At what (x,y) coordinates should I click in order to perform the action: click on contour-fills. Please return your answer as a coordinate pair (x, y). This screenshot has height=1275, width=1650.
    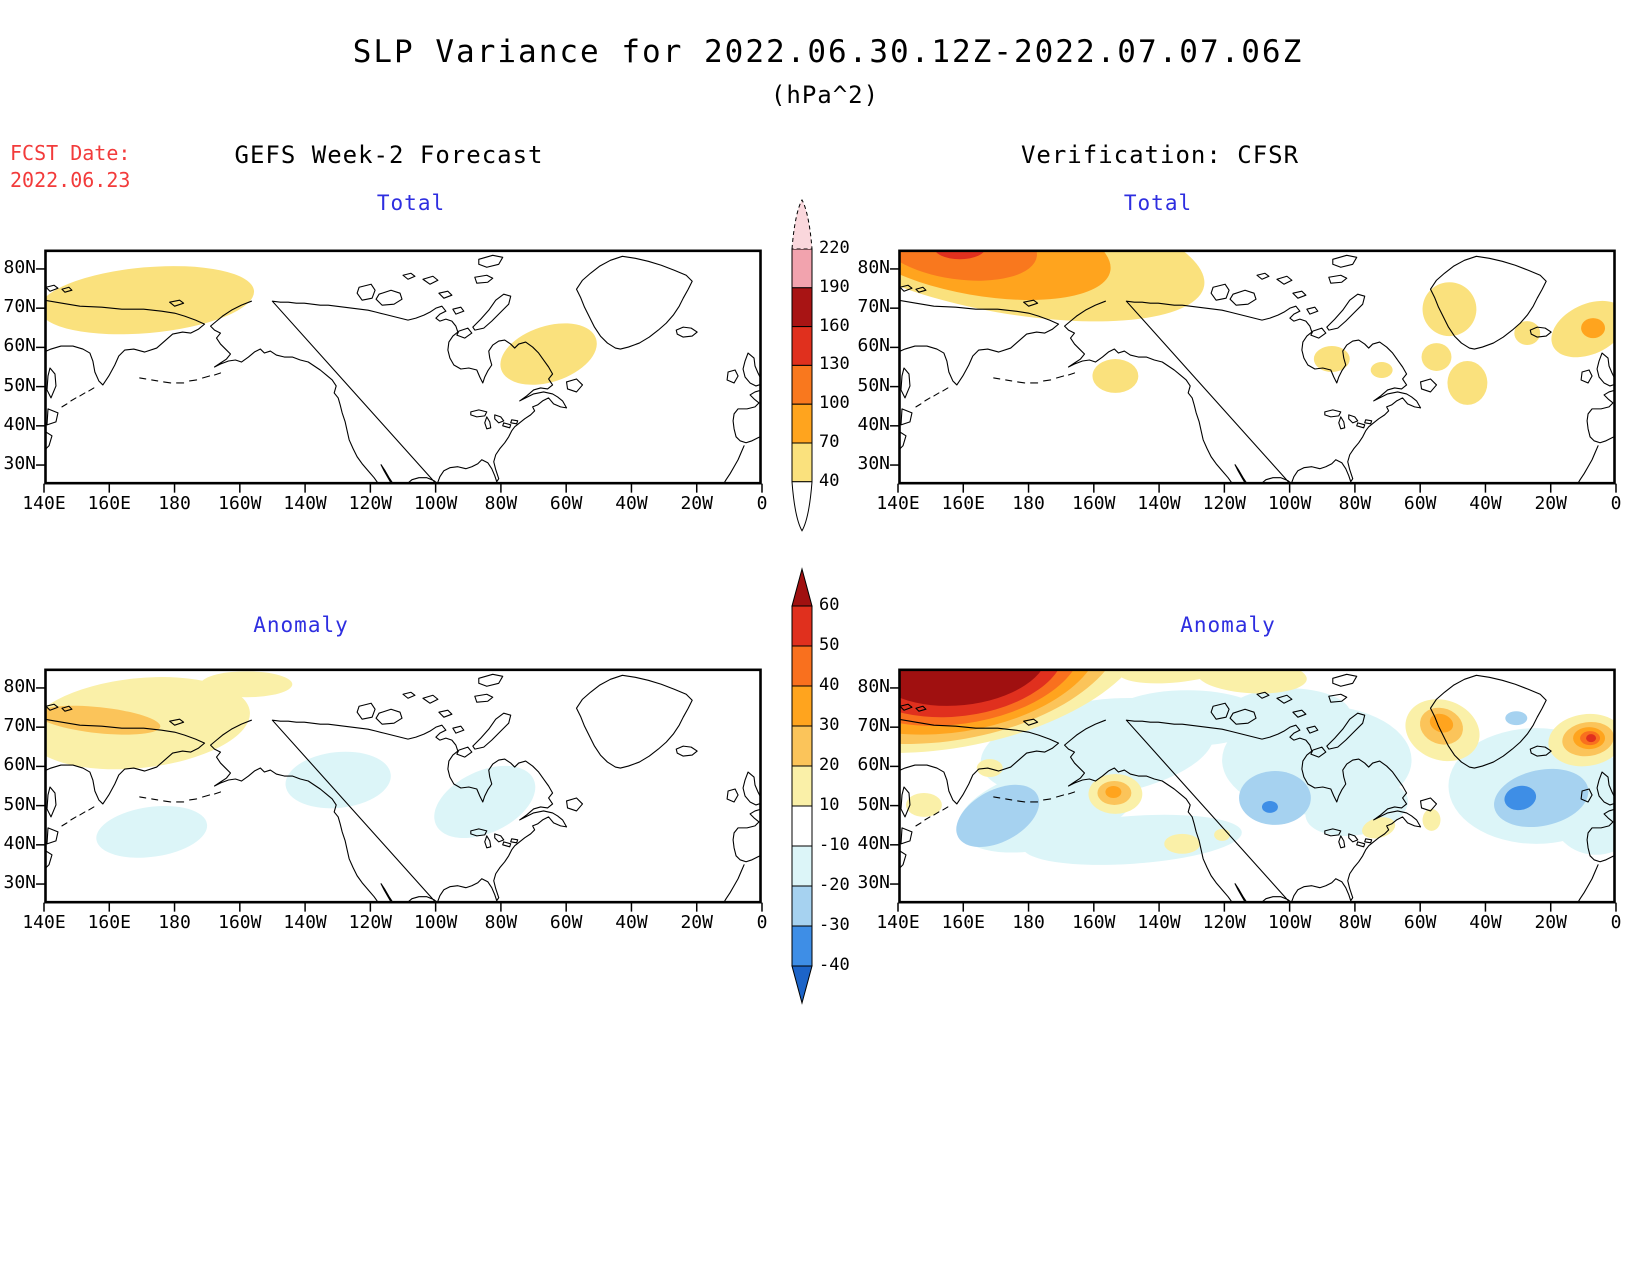
    Looking at the image, I should click on (321, 325).